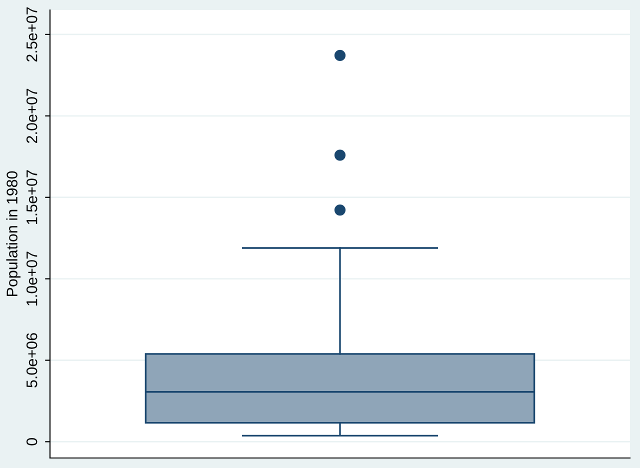 This screenshot has height=468, width=640. I want to click on y-tick-label: 5.0e+06, so click(32, 360).